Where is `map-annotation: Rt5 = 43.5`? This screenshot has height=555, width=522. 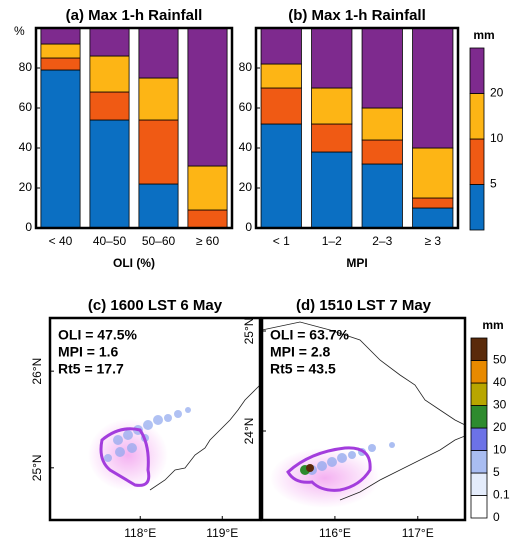
map-annotation: Rt5 = 43.5 is located at coordinates (303, 369).